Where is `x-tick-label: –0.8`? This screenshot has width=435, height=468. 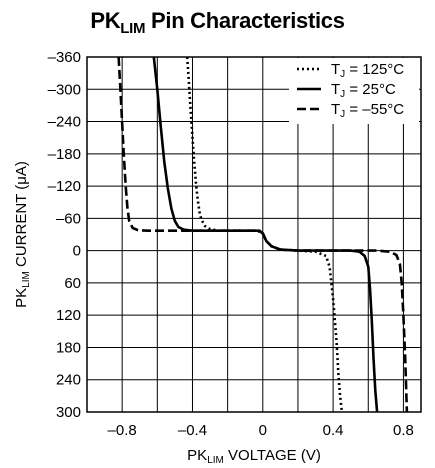 x-tick-label: –0.8 is located at coordinates (122, 430).